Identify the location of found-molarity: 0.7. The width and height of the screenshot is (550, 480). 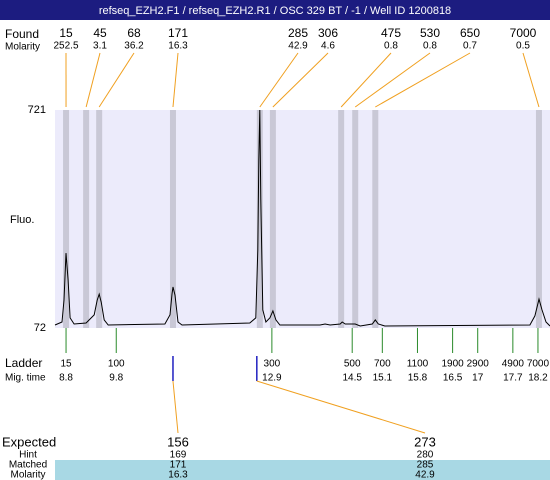
(470, 46).